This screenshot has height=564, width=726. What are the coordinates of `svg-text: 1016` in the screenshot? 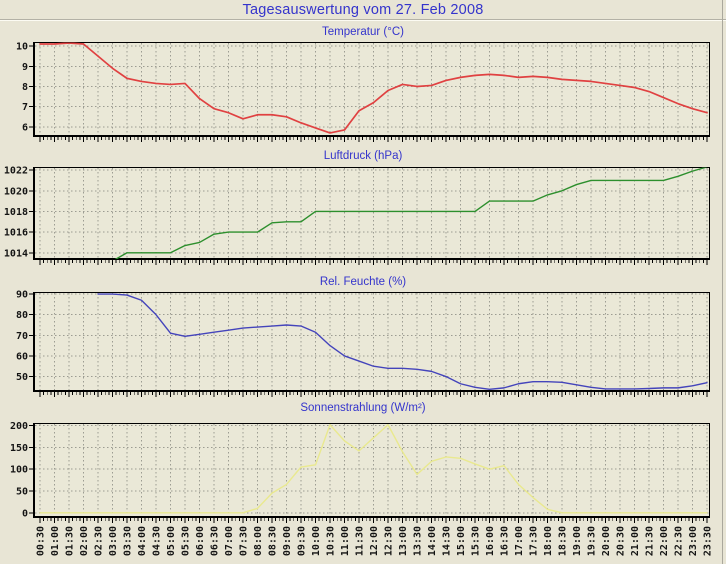 It's located at (16, 233).